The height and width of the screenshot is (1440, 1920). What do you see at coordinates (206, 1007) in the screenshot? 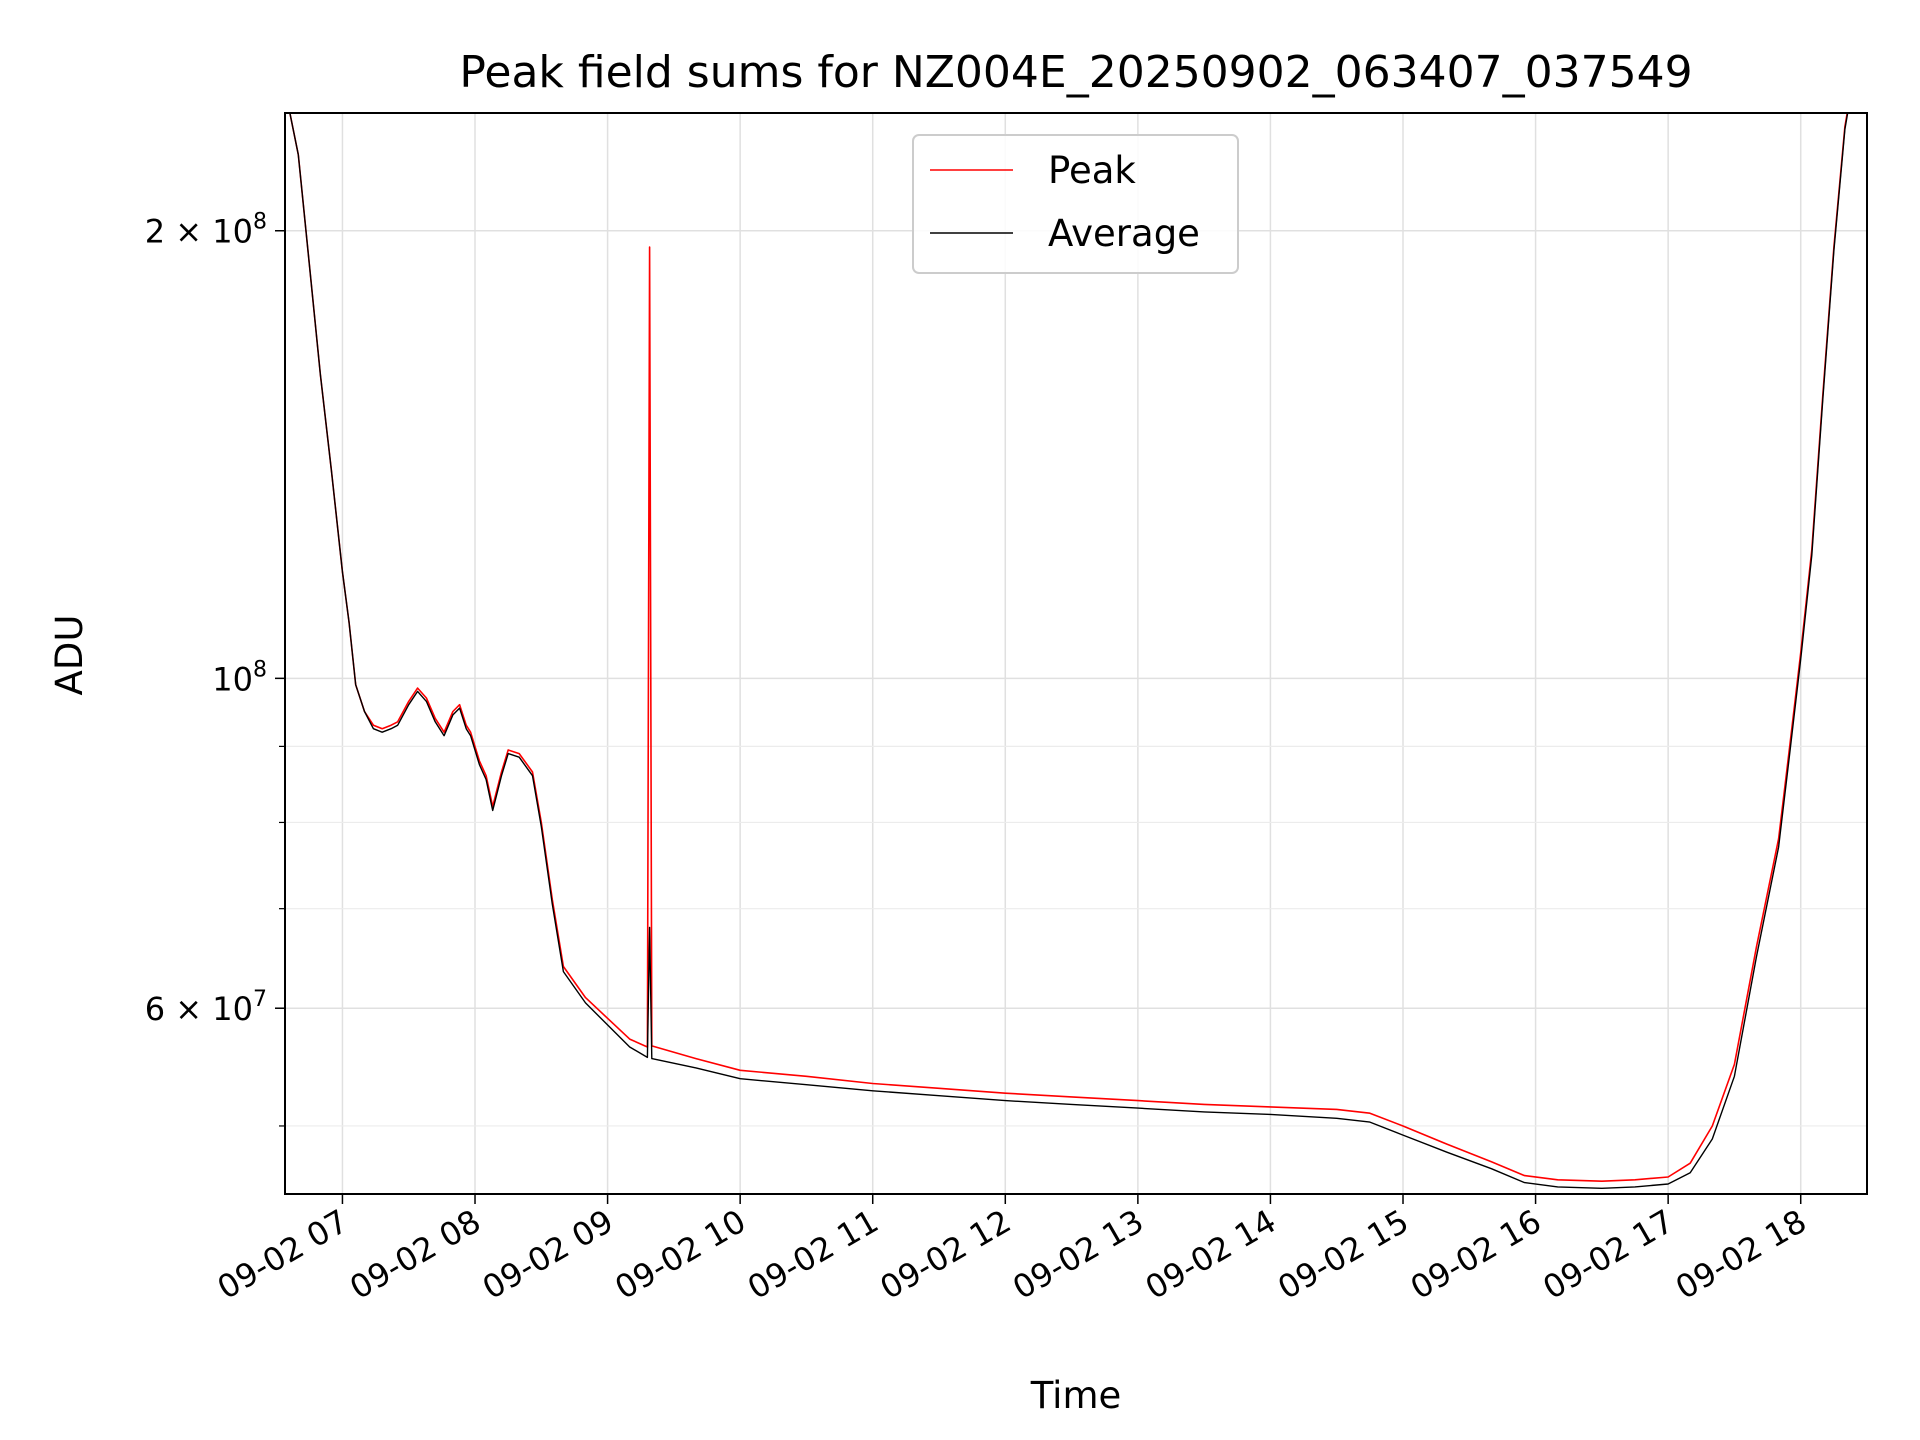
I see `y-tick-label: 6 × 107` at bounding box center [206, 1007].